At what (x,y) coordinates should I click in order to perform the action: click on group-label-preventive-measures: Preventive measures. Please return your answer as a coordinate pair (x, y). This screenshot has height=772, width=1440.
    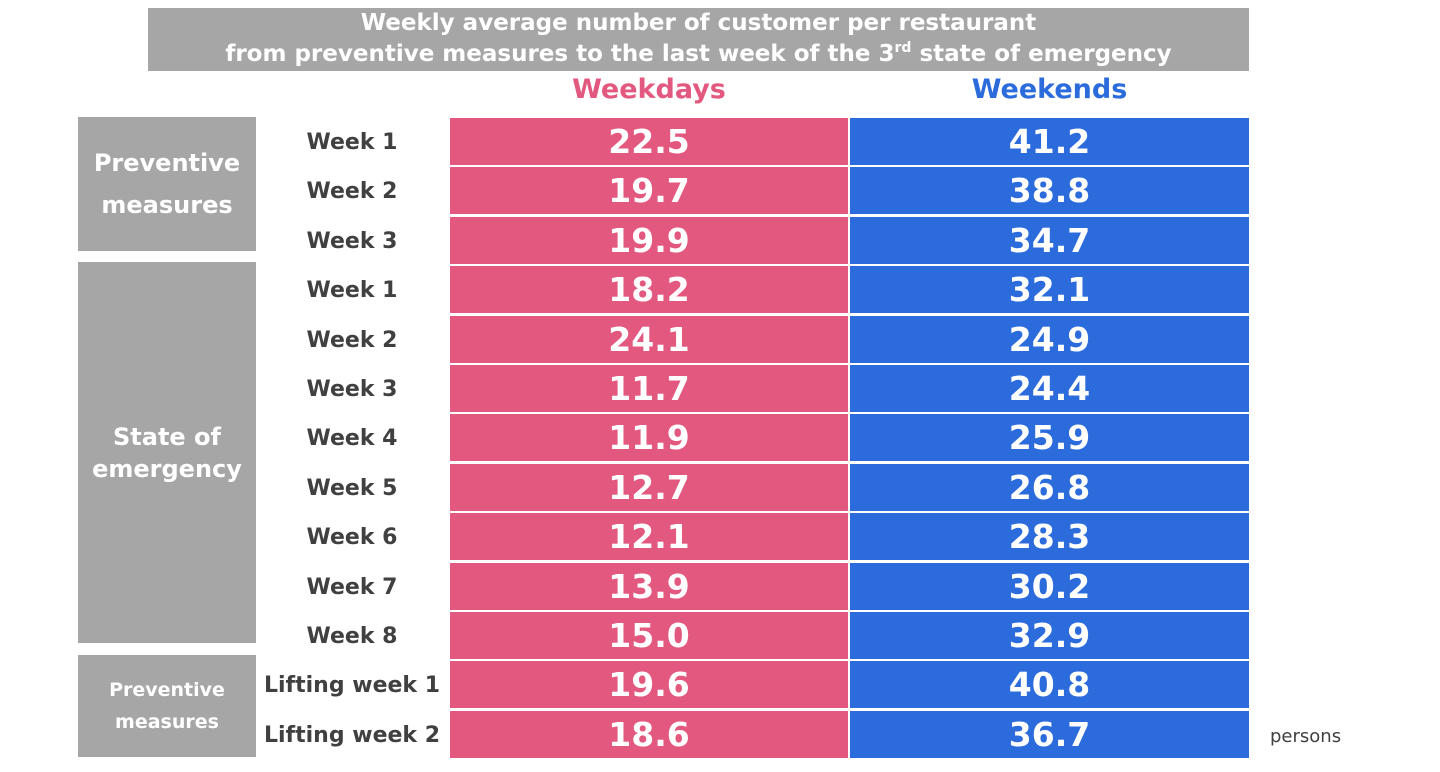
    Looking at the image, I should click on (167, 184).